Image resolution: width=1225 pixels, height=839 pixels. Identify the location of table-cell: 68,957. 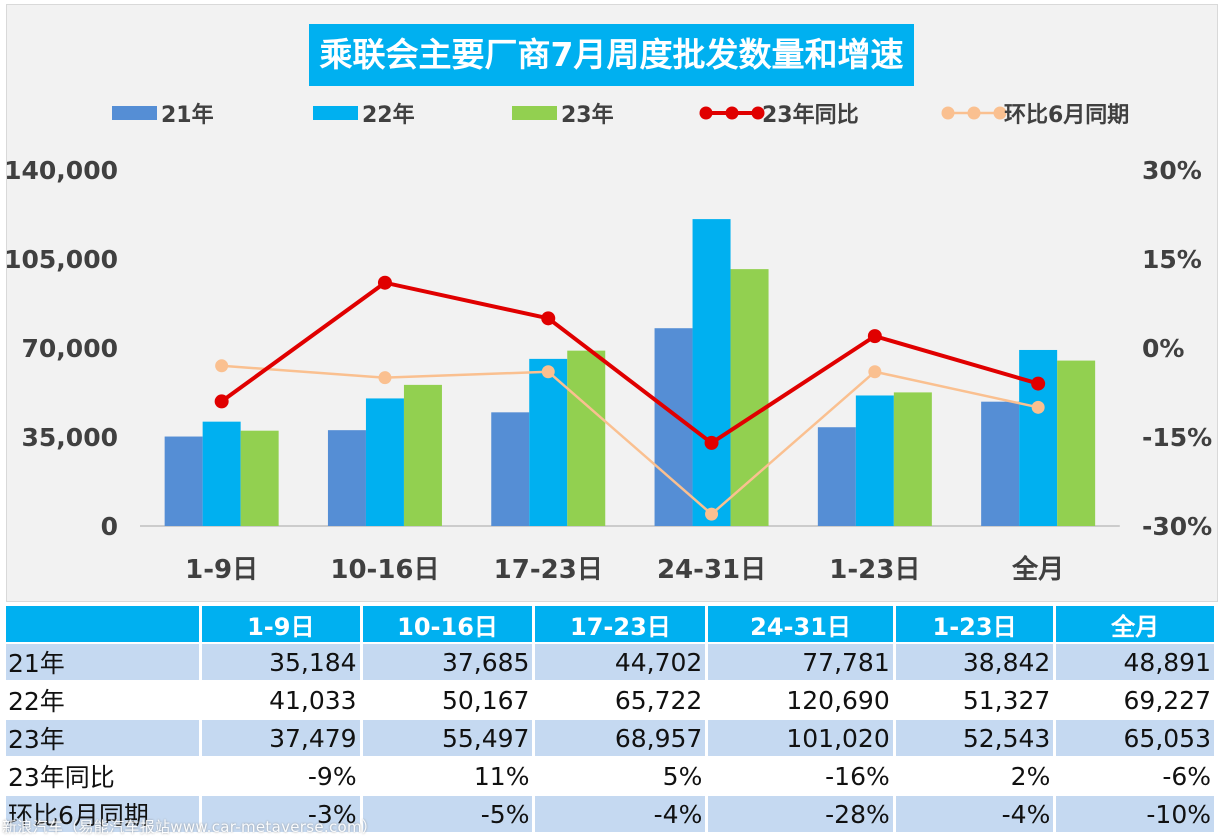
(620, 737).